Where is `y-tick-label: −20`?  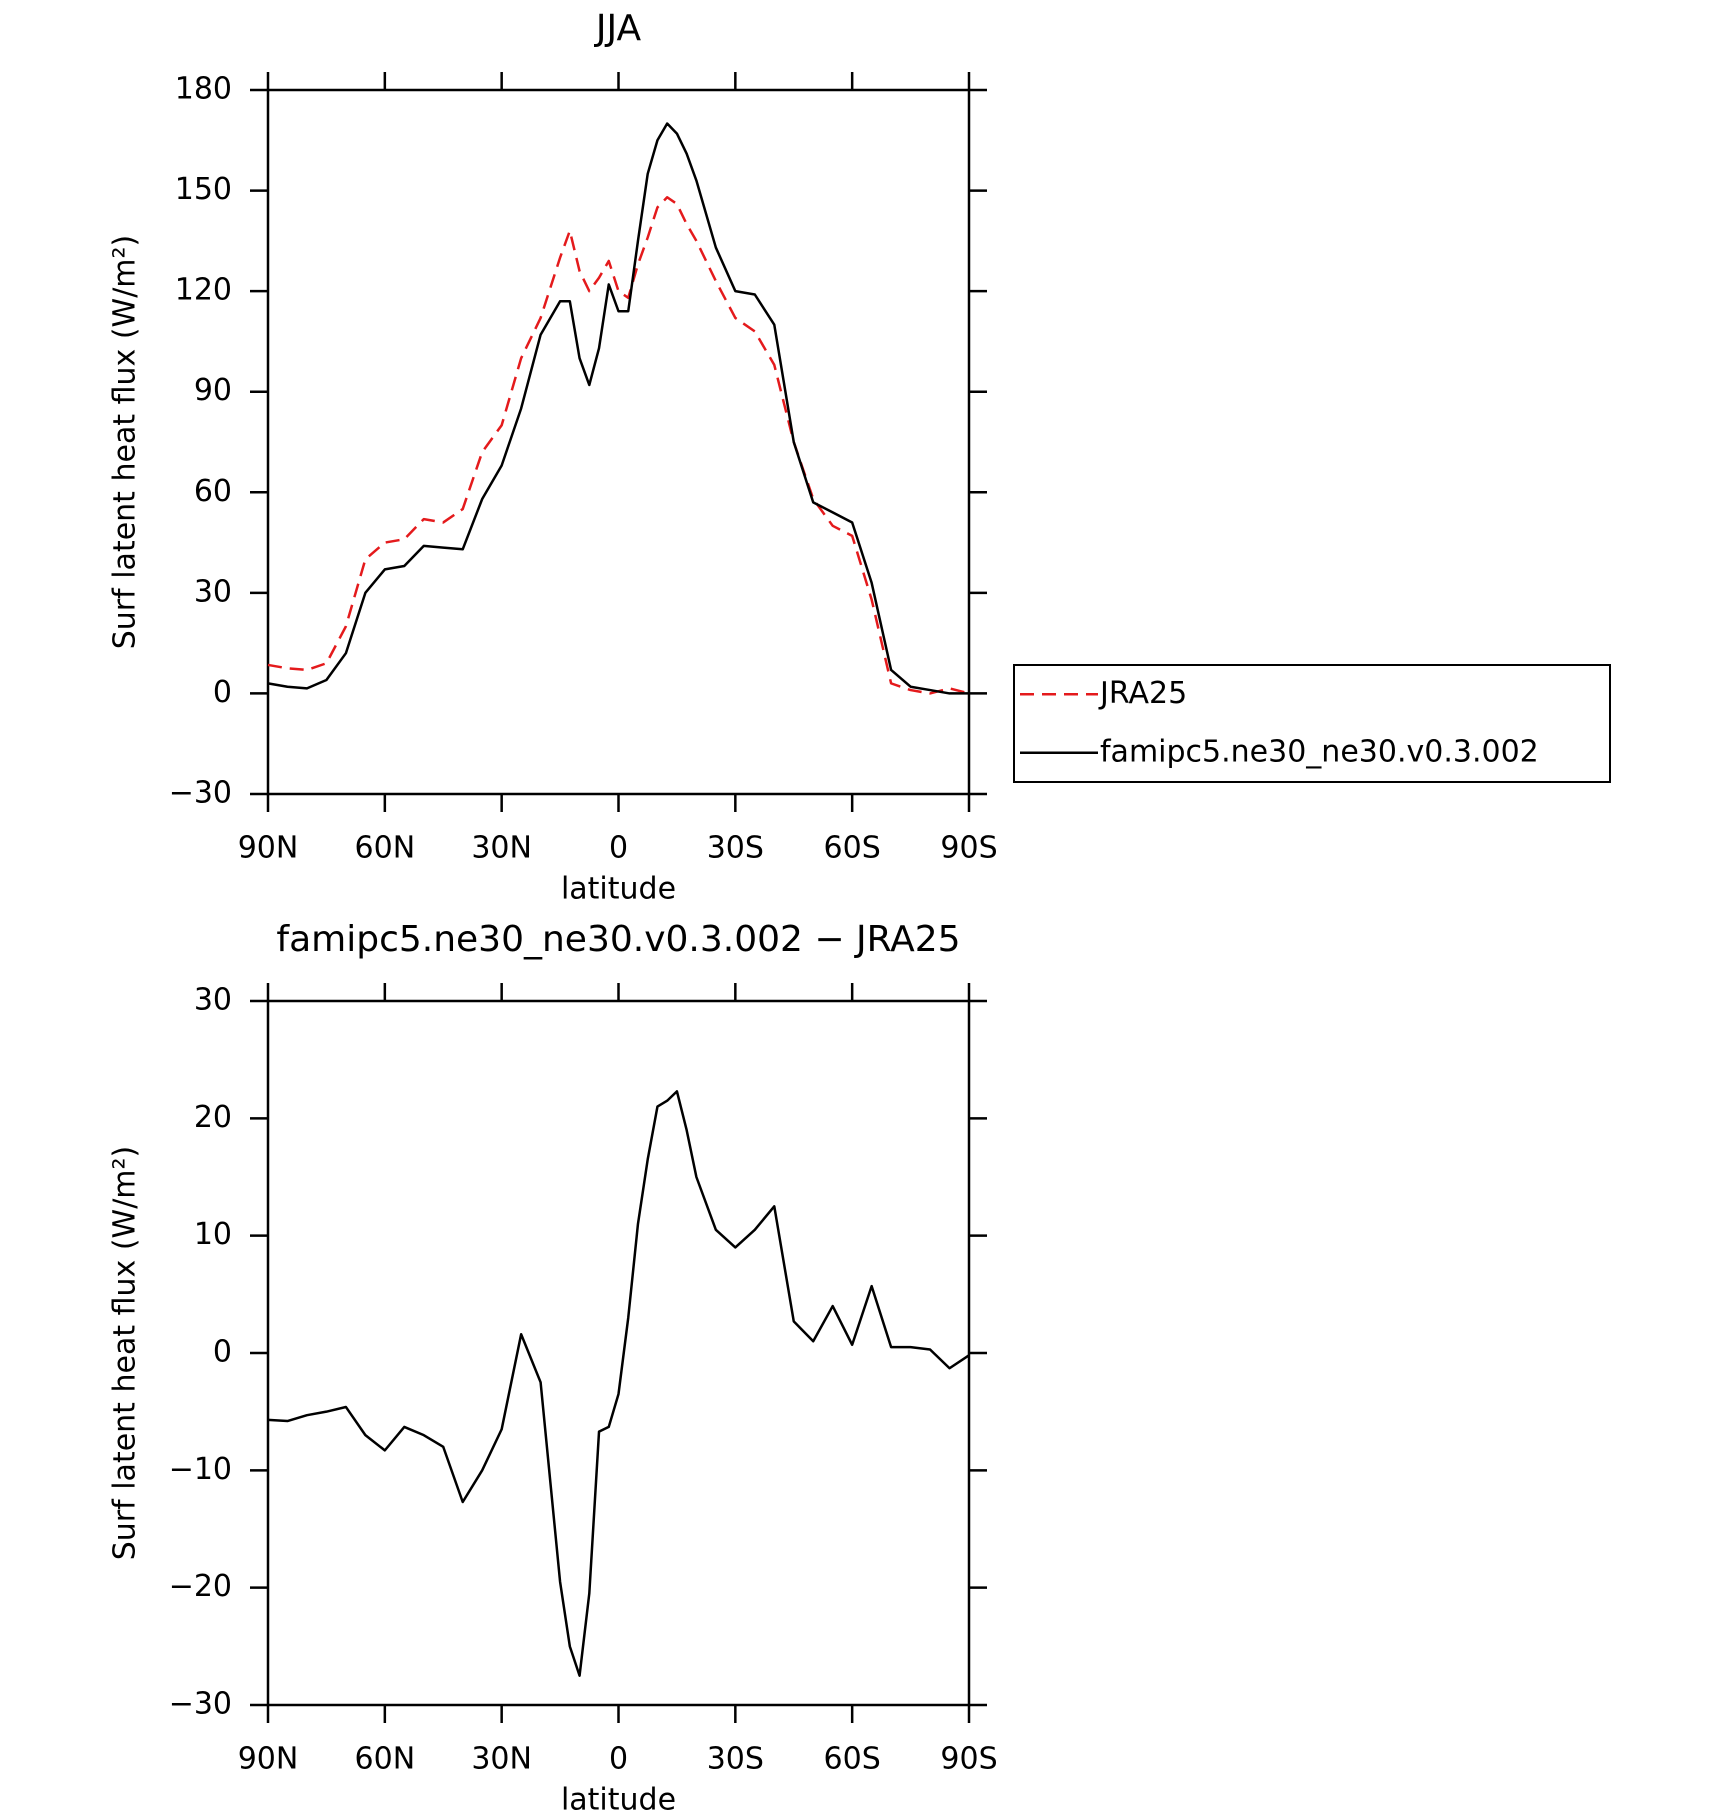 y-tick-label: −20 is located at coordinates (200, 1586).